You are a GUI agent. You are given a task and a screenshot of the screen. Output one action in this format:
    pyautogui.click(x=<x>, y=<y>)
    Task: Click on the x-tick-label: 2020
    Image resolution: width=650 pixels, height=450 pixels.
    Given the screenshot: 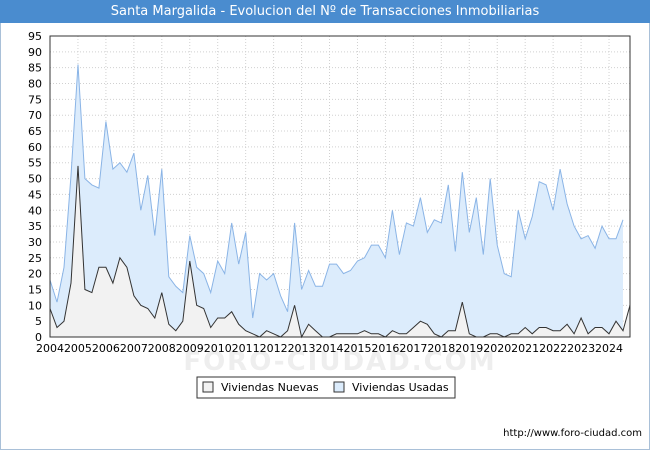 What is the action you would take?
    pyautogui.click(x=497, y=348)
    